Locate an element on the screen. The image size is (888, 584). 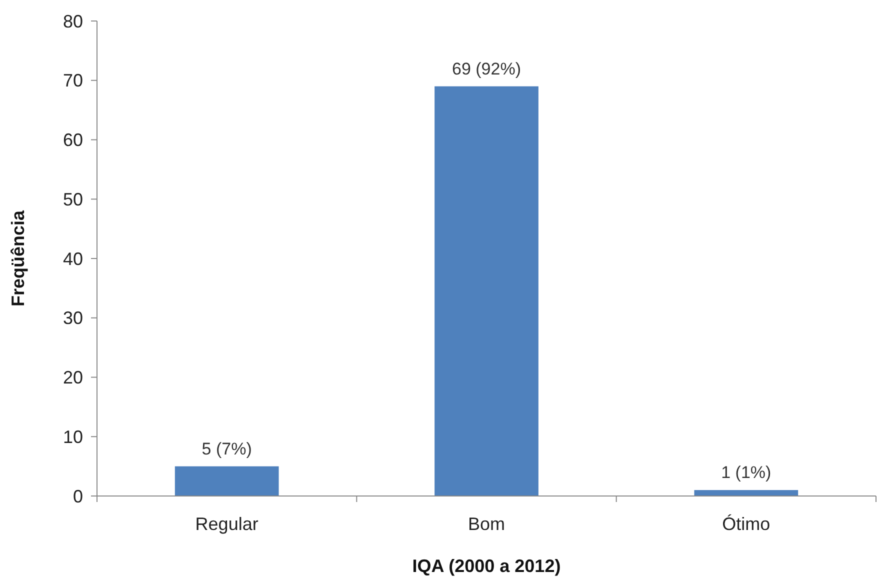
x-tick-label: Regular is located at coordinates (226, 524).